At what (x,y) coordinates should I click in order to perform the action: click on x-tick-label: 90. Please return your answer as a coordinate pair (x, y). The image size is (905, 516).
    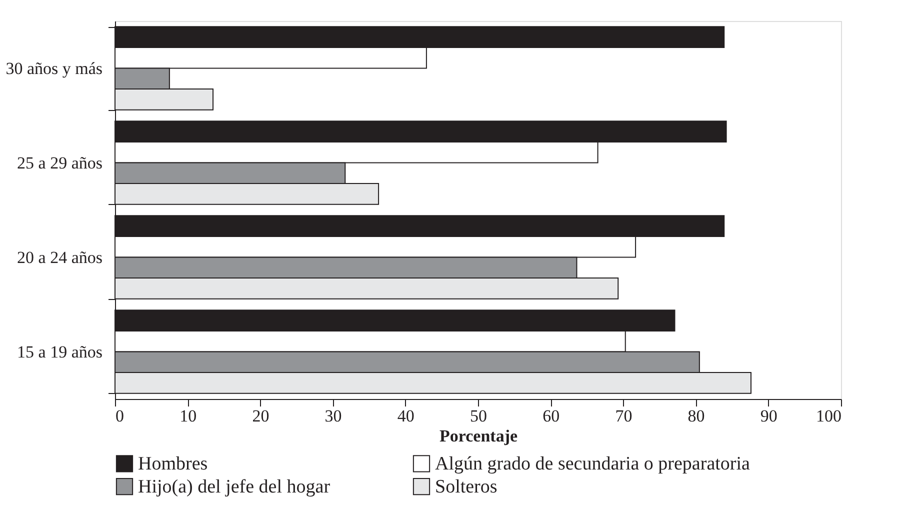
    Looking at the image, I should click on (769, 416).